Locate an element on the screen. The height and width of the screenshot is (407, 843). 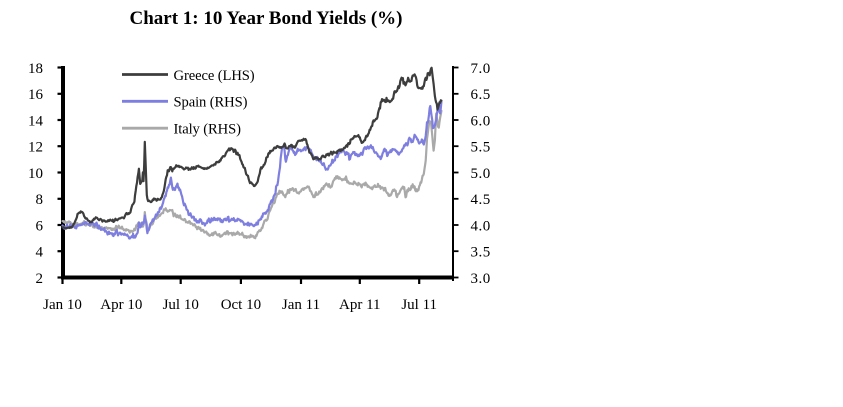
svg-text: 3.5 is located at coordinates (481, 253).